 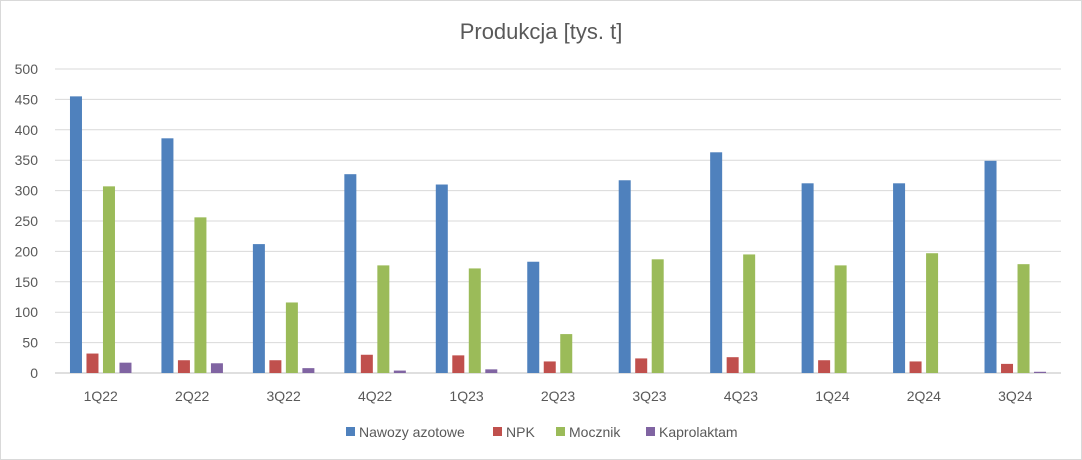 I want to click on x-tick-label: 1Q22, so click(x=101, y=396).